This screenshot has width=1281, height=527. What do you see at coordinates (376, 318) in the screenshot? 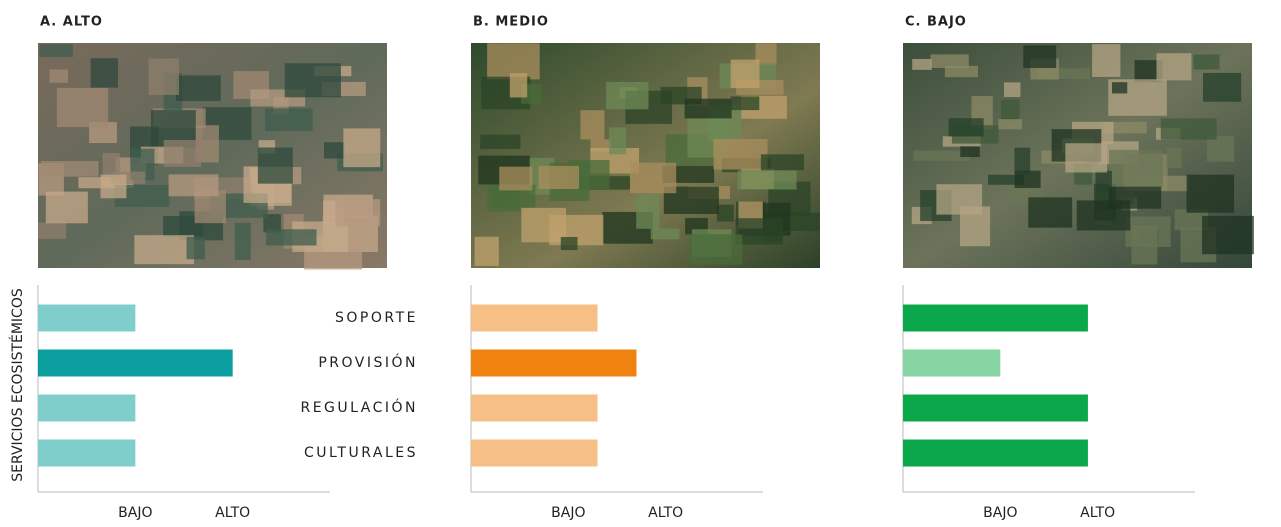
I see `category-label: SOPORTE` at bounding box center [376, 318].